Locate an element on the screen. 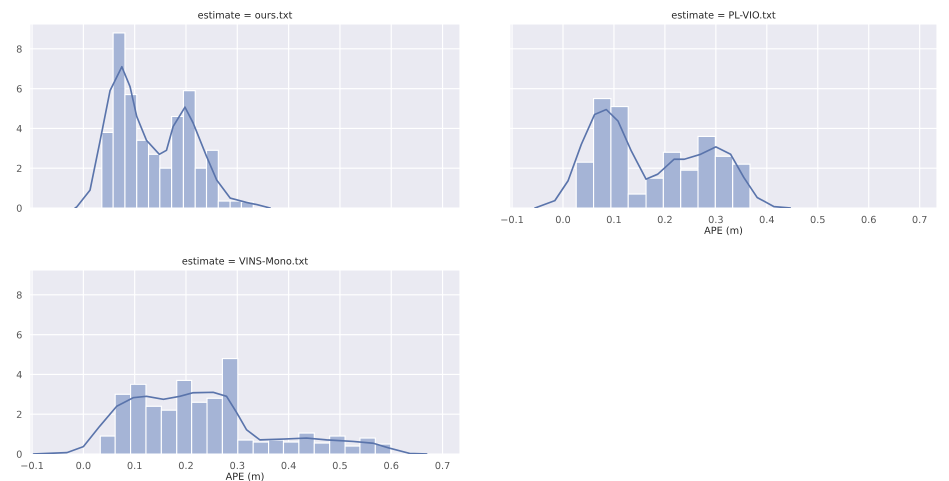 The image size is (949, 481). chart-title: estimate = VINS-Mono.txt is located at coordinates (245, 261).